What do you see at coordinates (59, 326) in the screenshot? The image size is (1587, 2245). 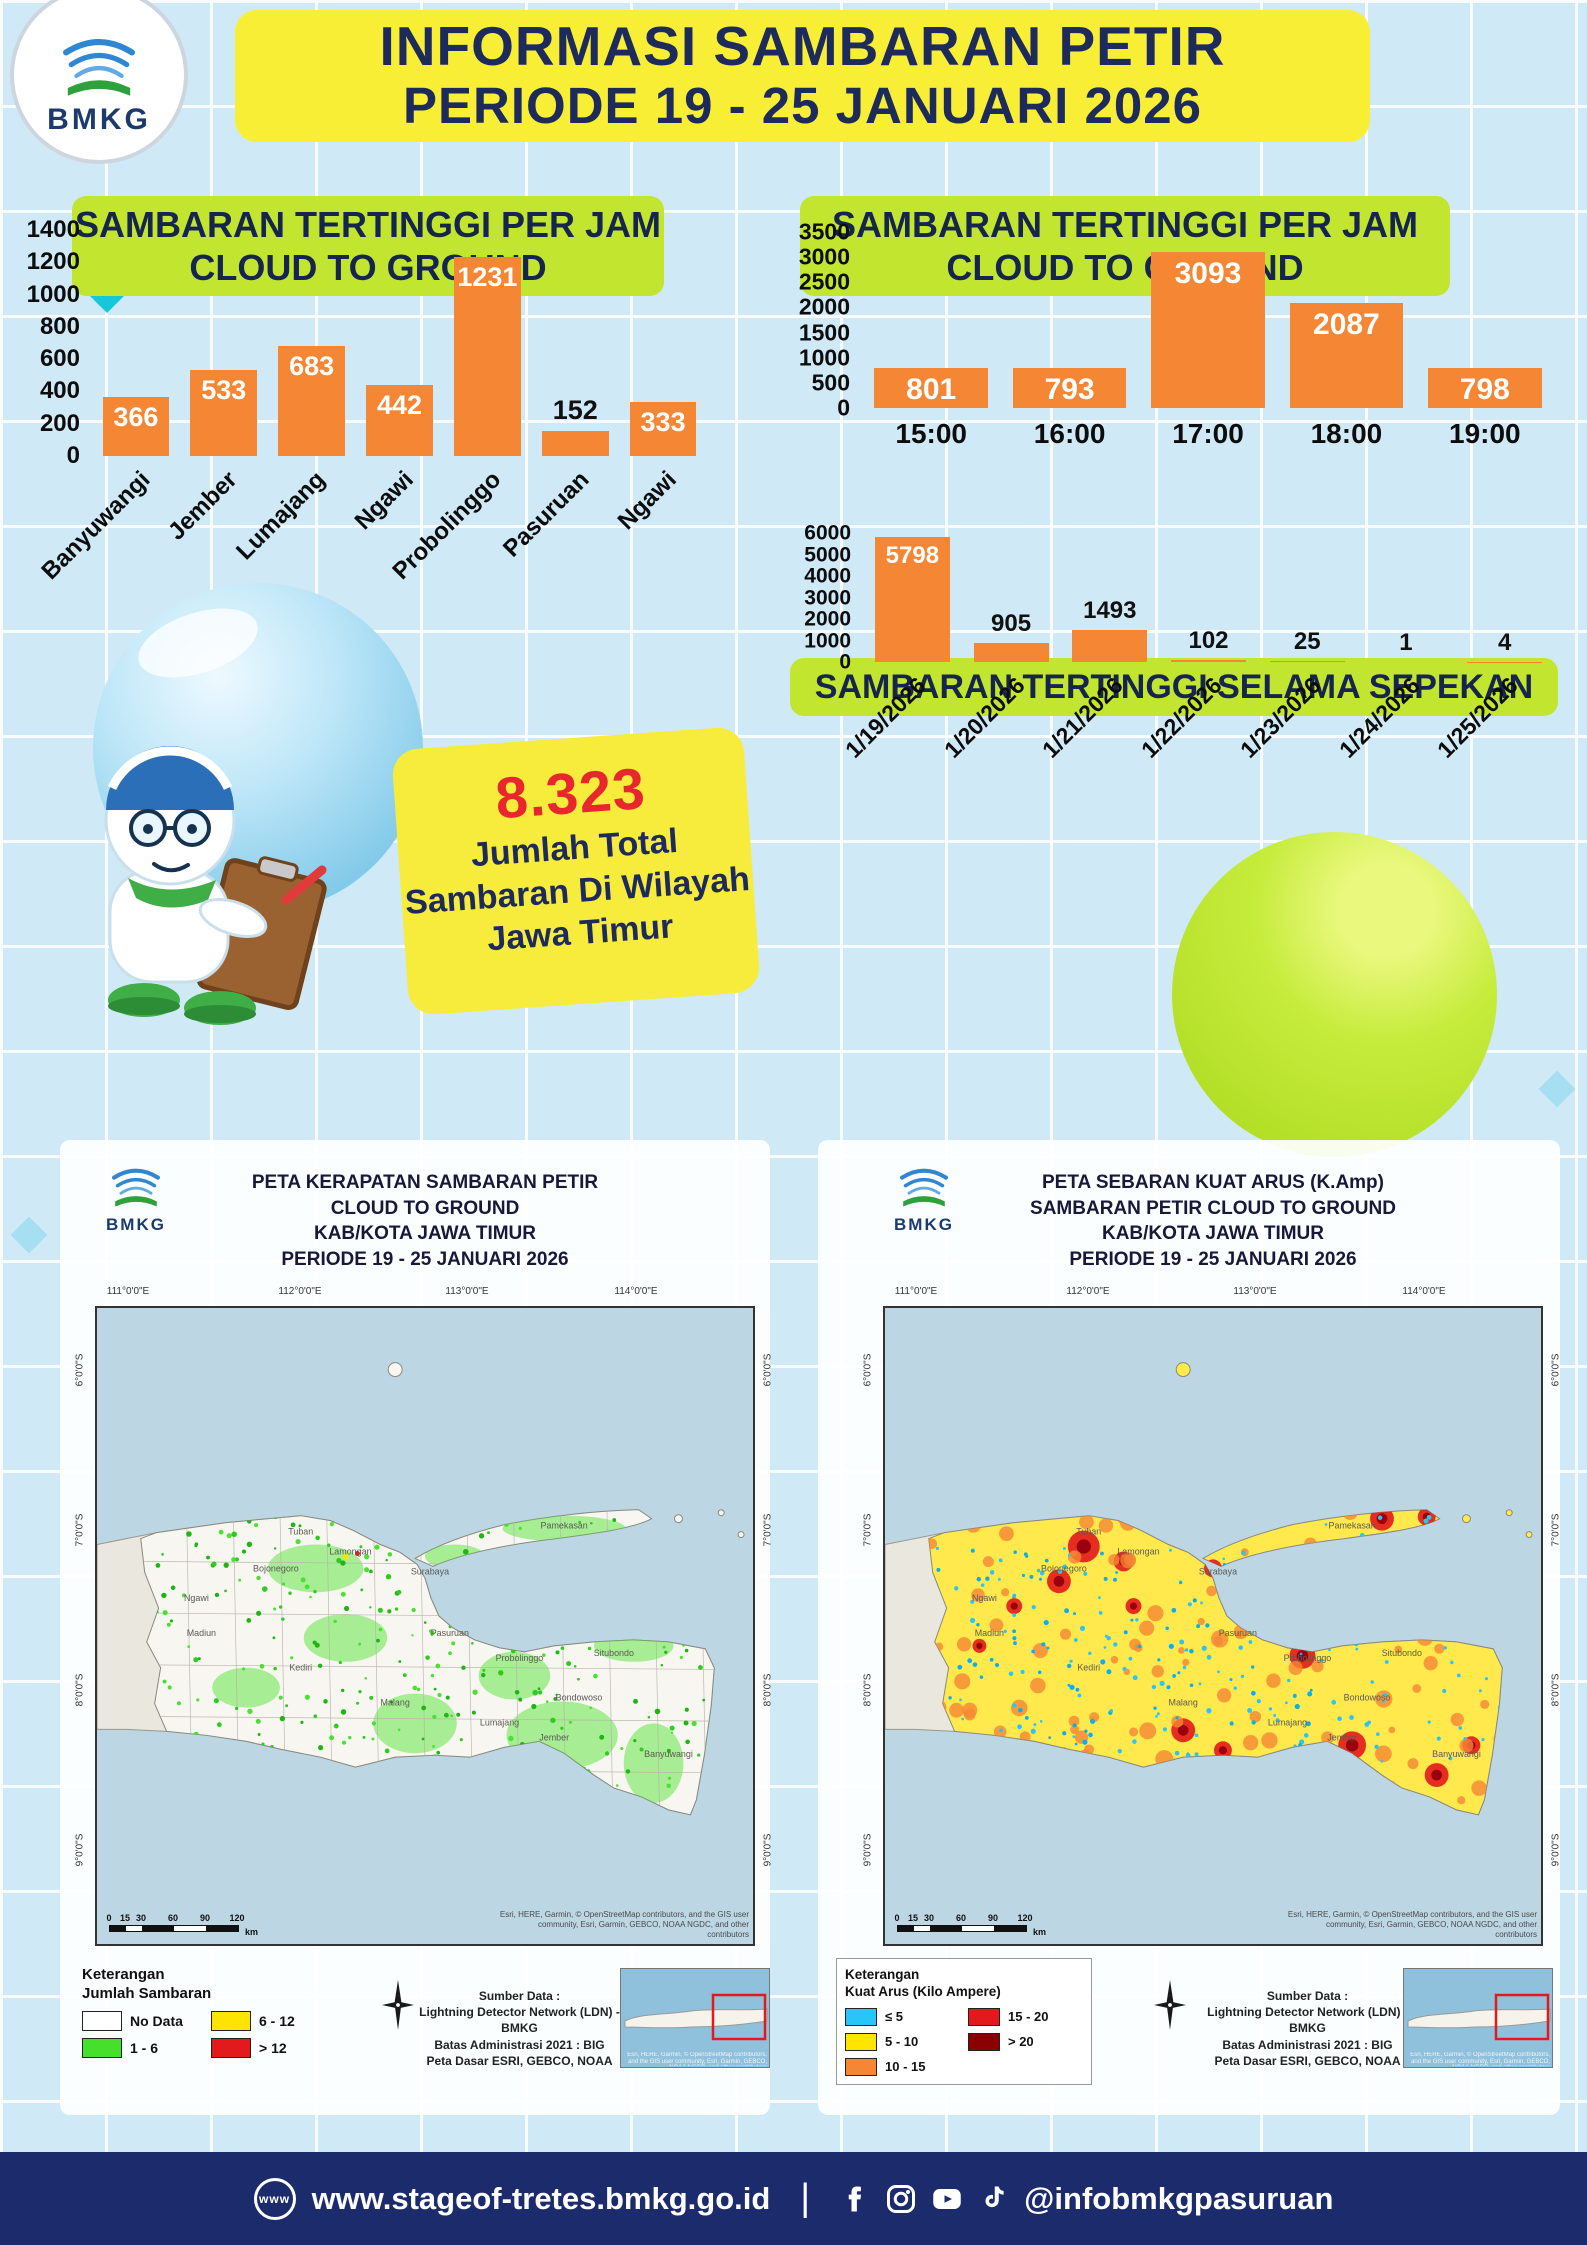 I see `y-tick-label: 800` at bounding box center [59, 326].